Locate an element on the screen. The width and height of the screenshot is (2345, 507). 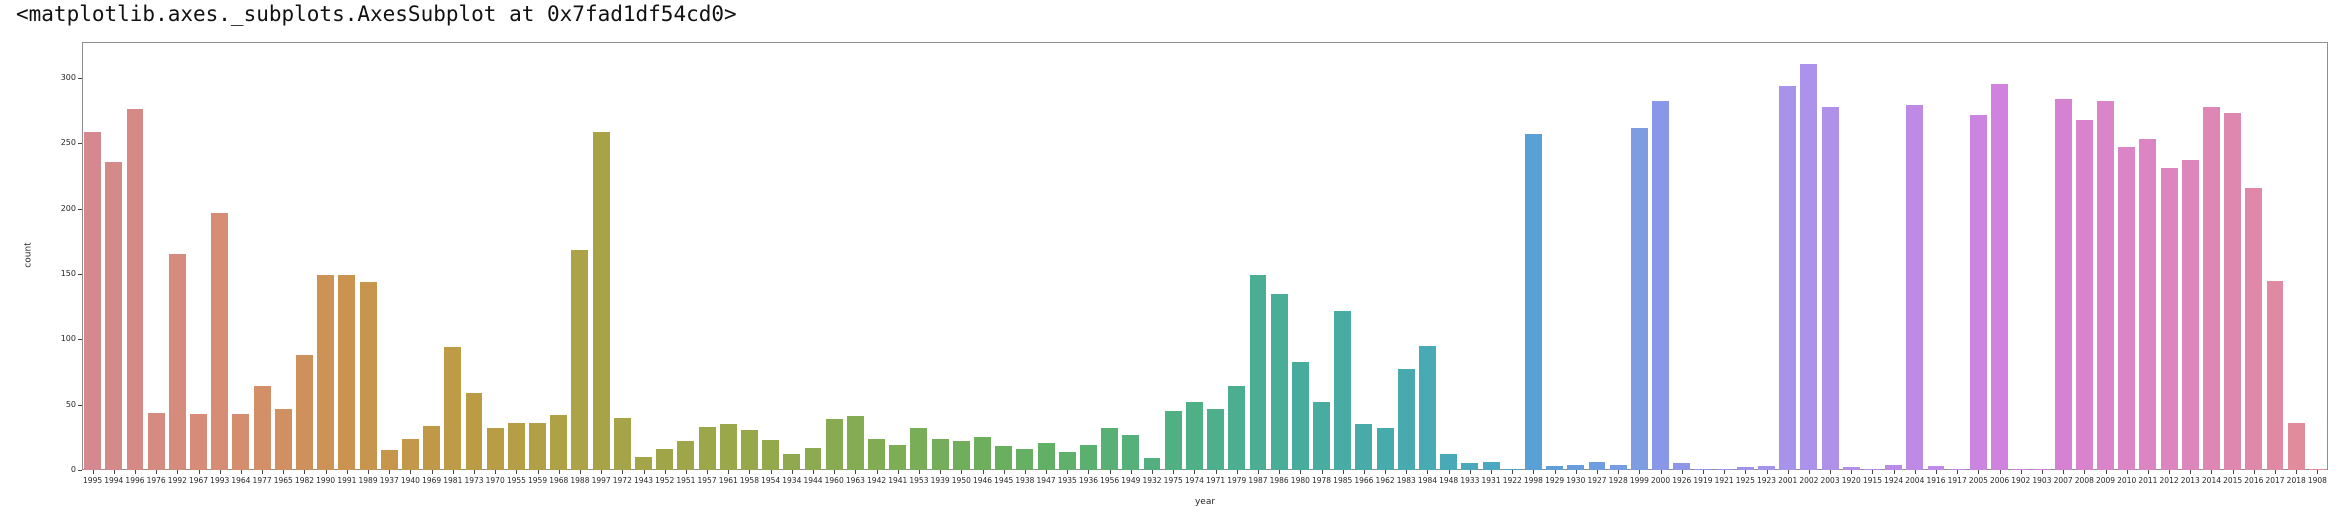
bar-1916 is located at coordinates (1936, 468).